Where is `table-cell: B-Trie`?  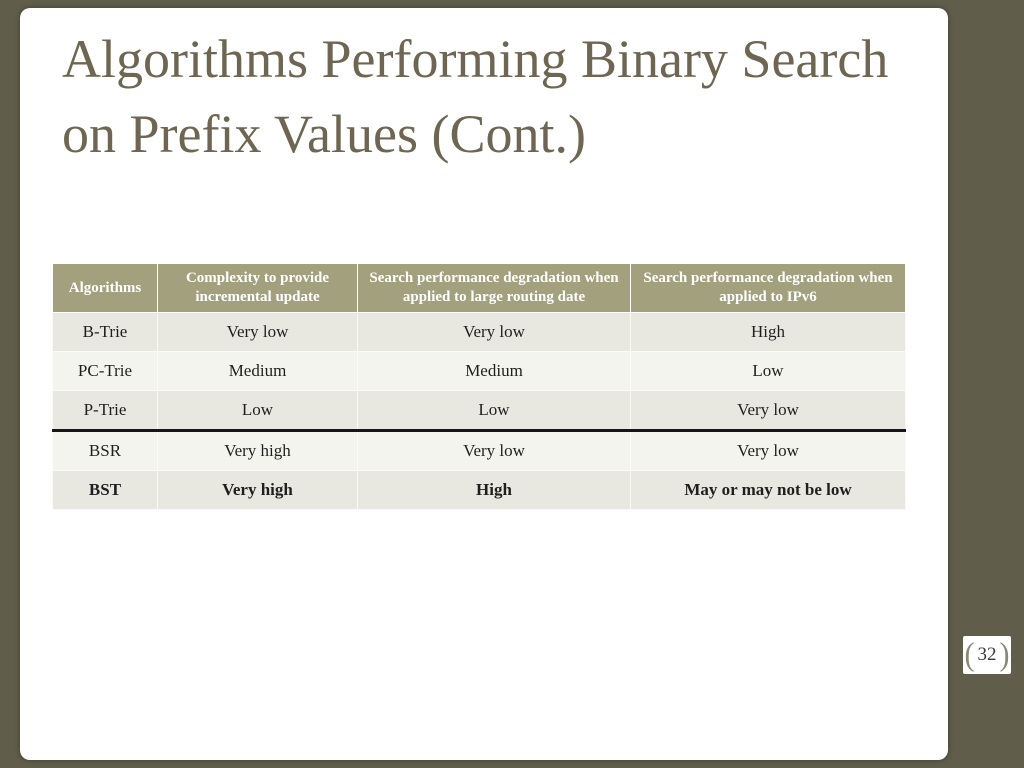
table-cell: B-Trie is located at coordinates (105, 332).